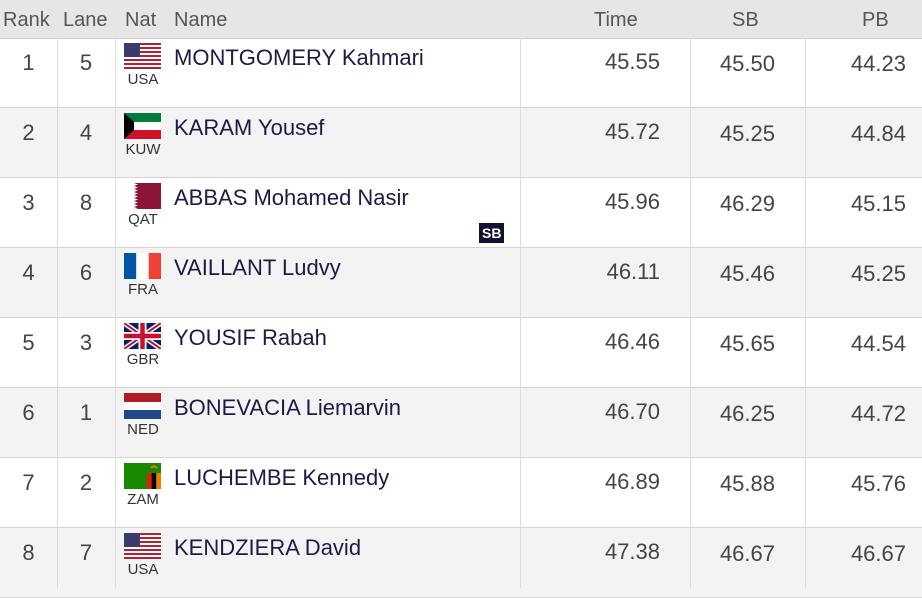 The width and height of the screenshot is (922, 598). I want to click on country-code: ZAM, so click(143, 499).